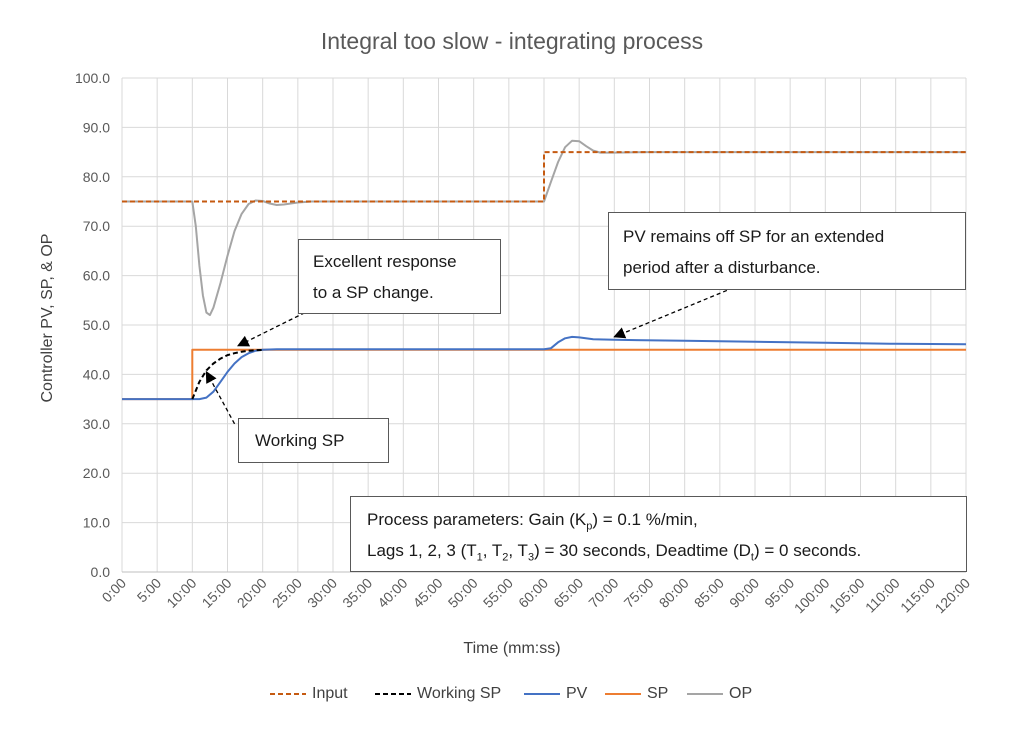  What do you see at coordinates (722, 267) in the screenshot?
I see `annotation-line: period after a disturbance.` at bounding box center [722, 267].